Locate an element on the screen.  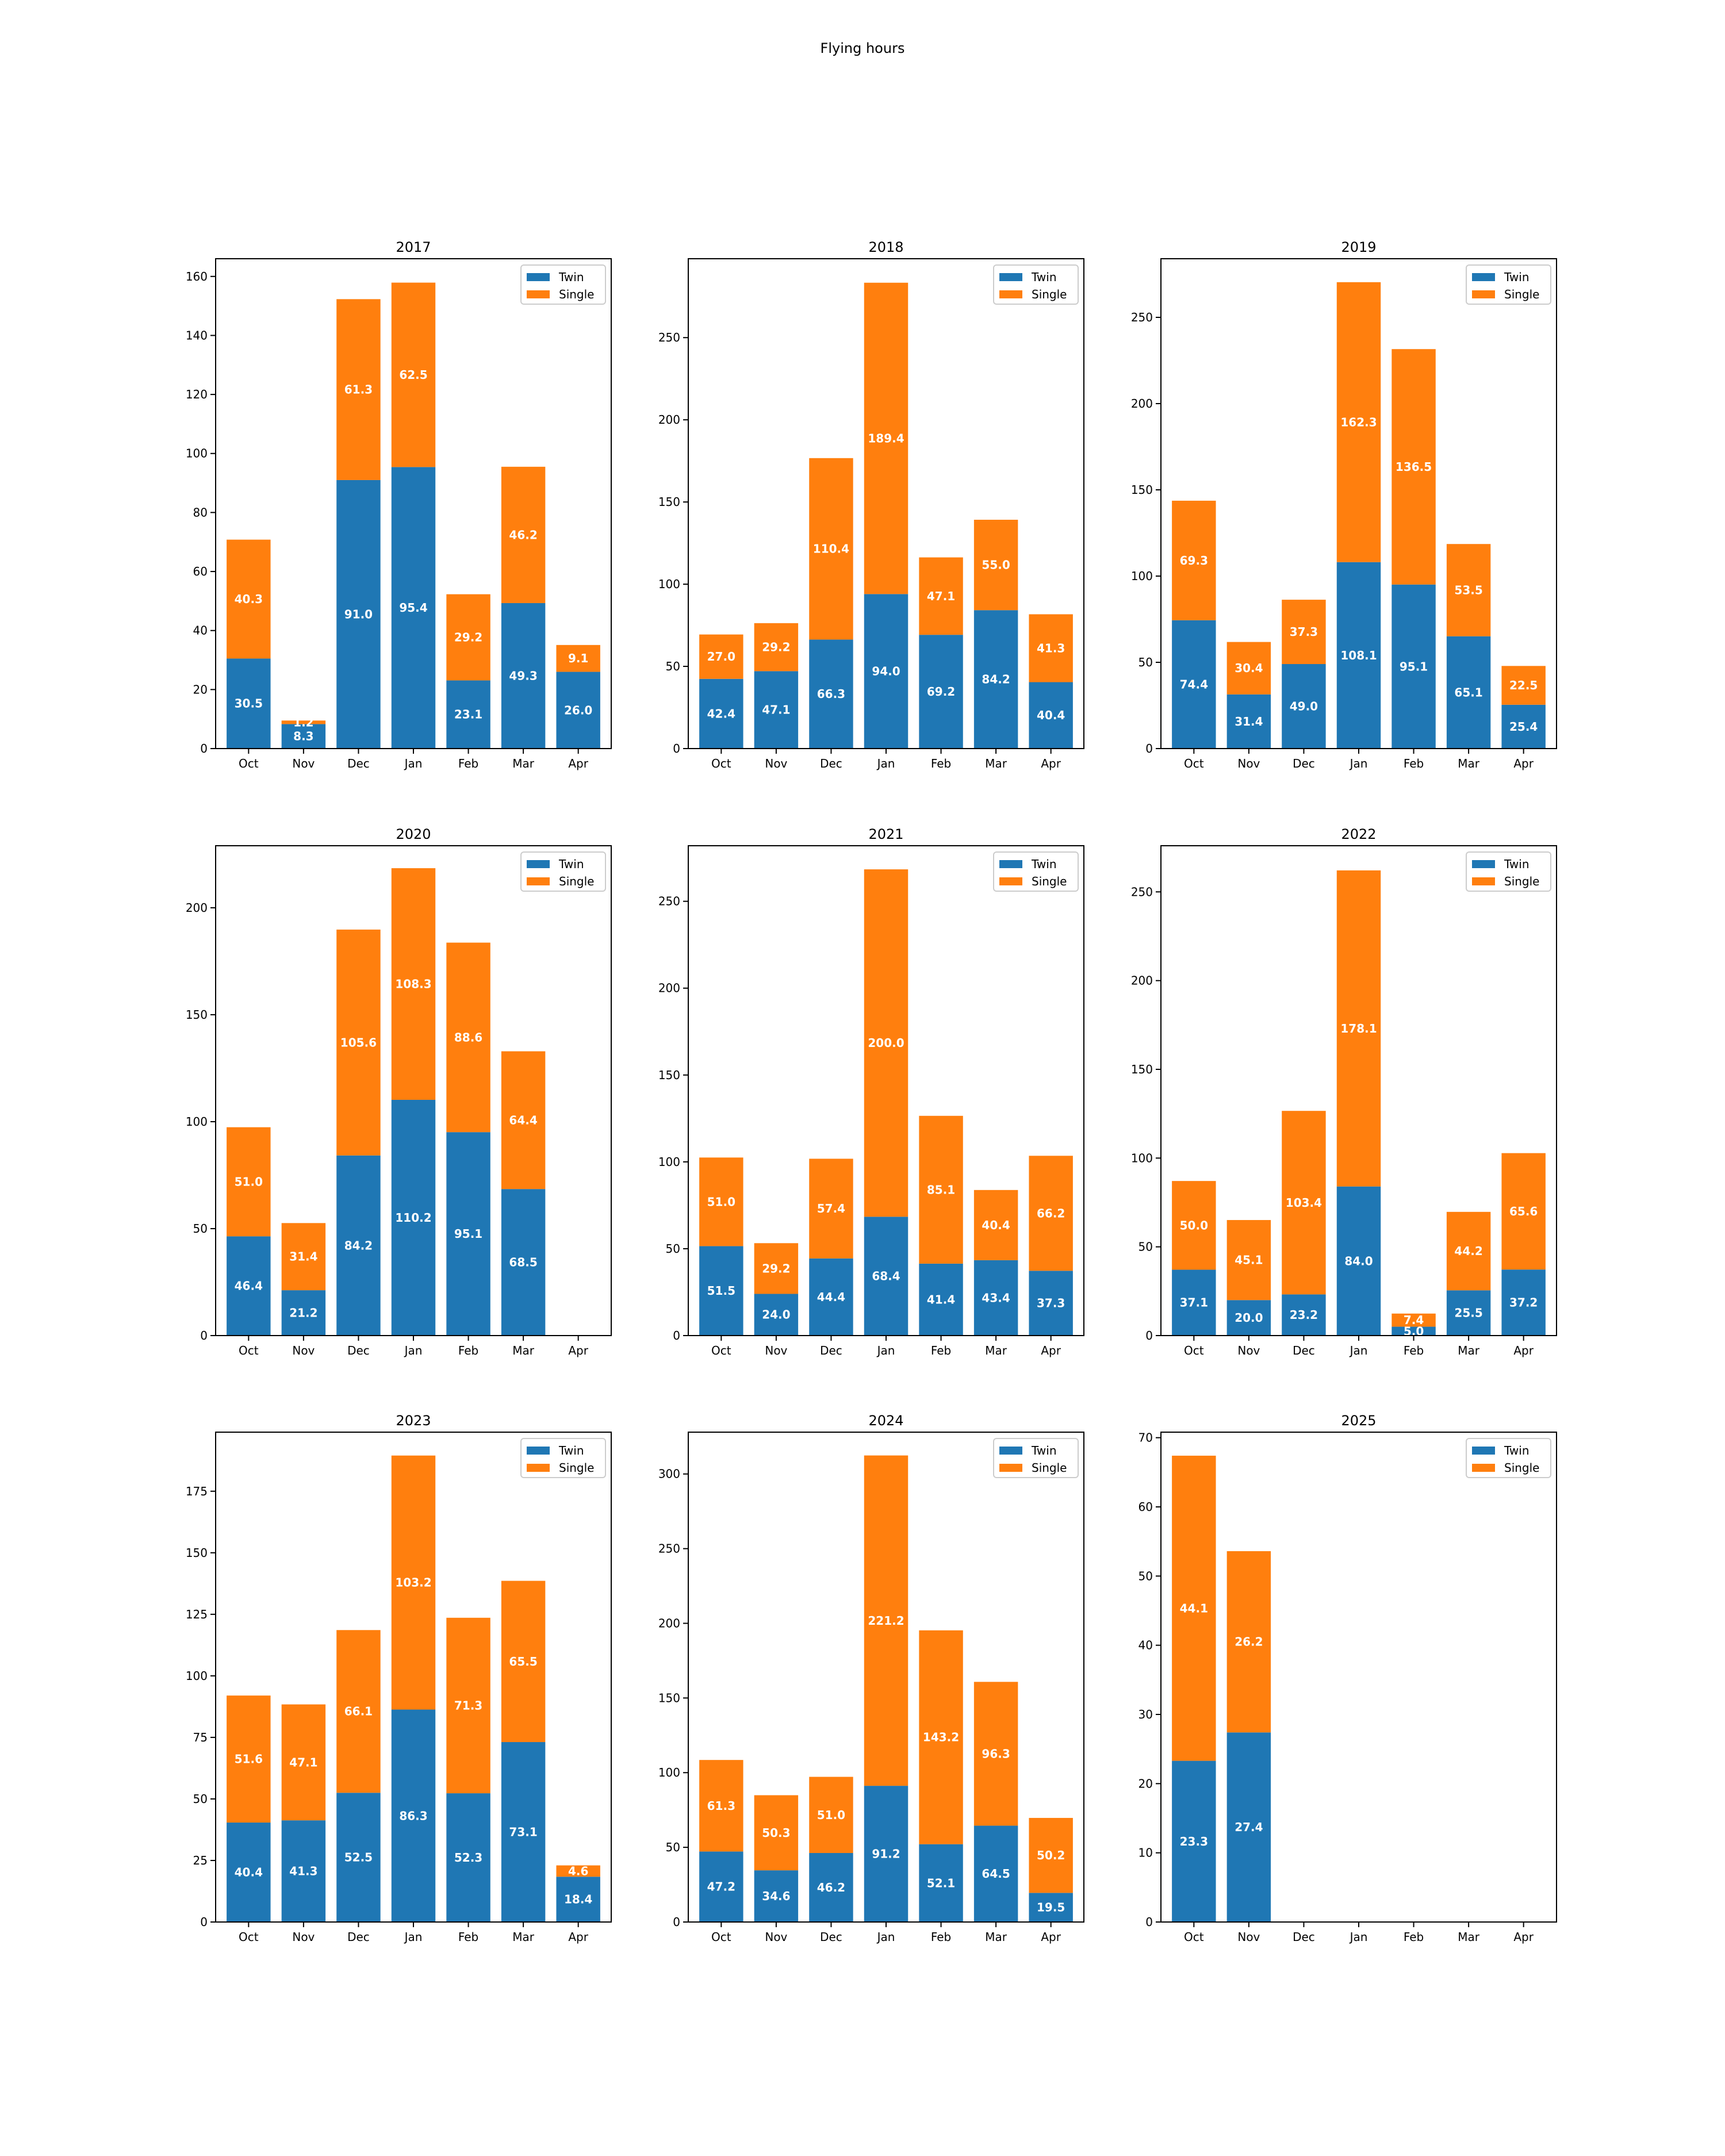
legend-label-twin: Twin is located at coordinates (571, 864).